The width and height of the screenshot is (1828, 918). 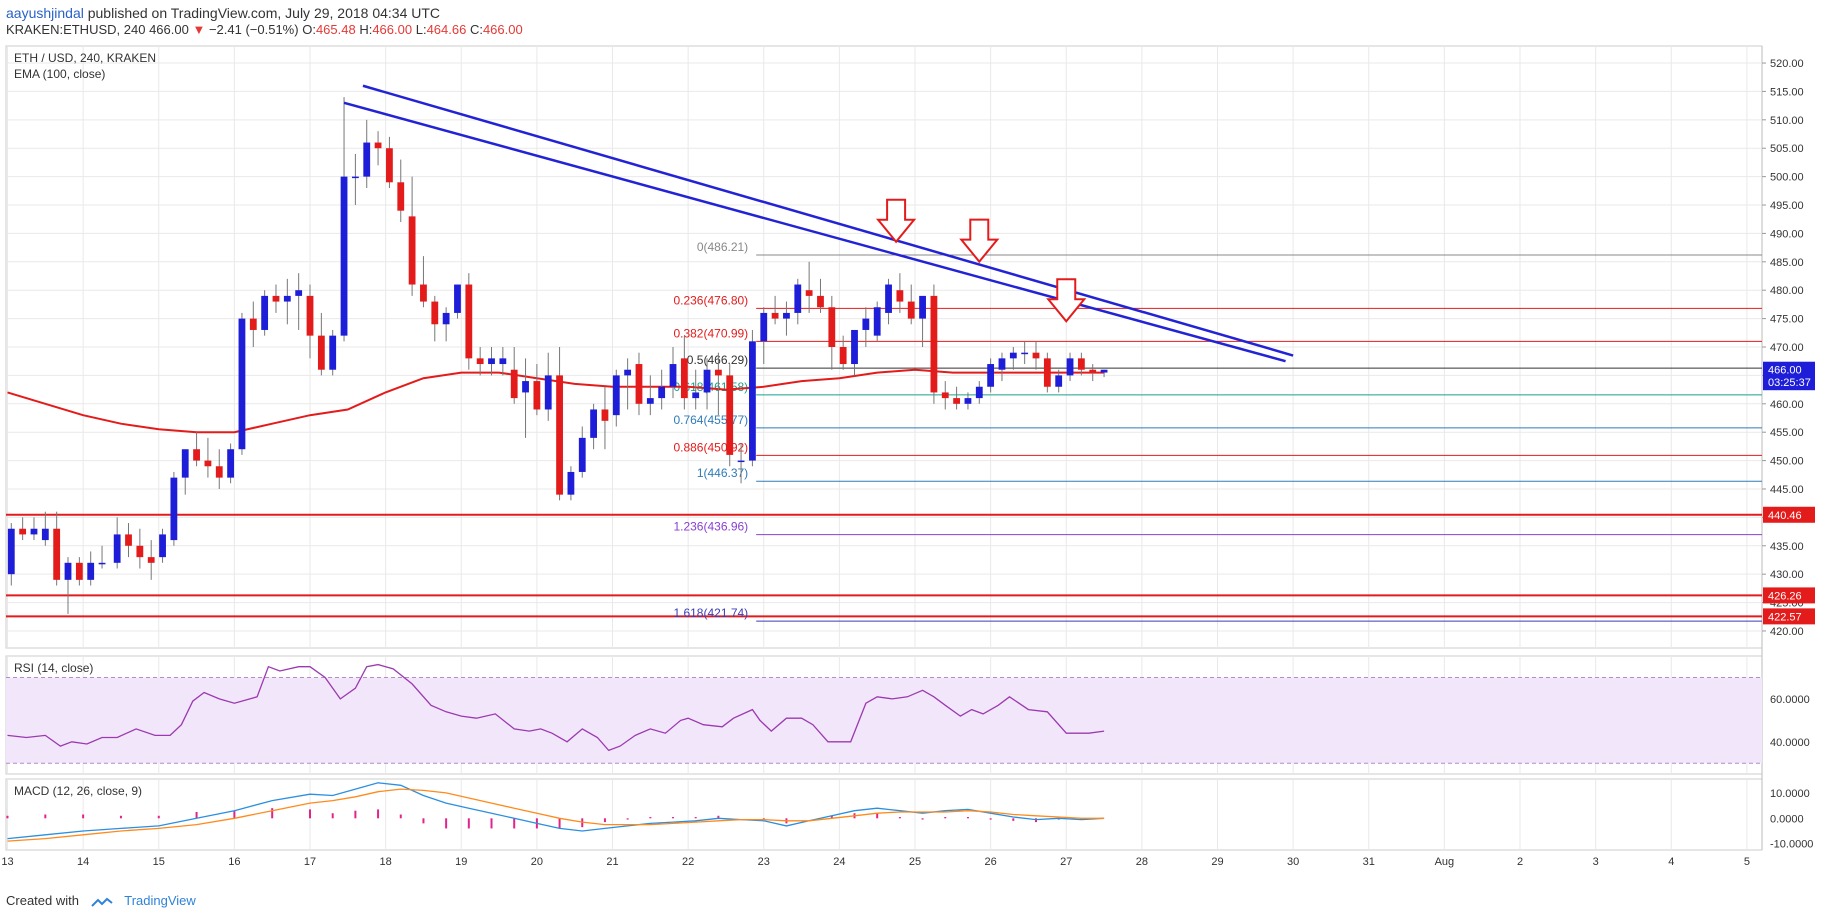 I want to click on x-tick-label: 24, so click(x=839, y=862).